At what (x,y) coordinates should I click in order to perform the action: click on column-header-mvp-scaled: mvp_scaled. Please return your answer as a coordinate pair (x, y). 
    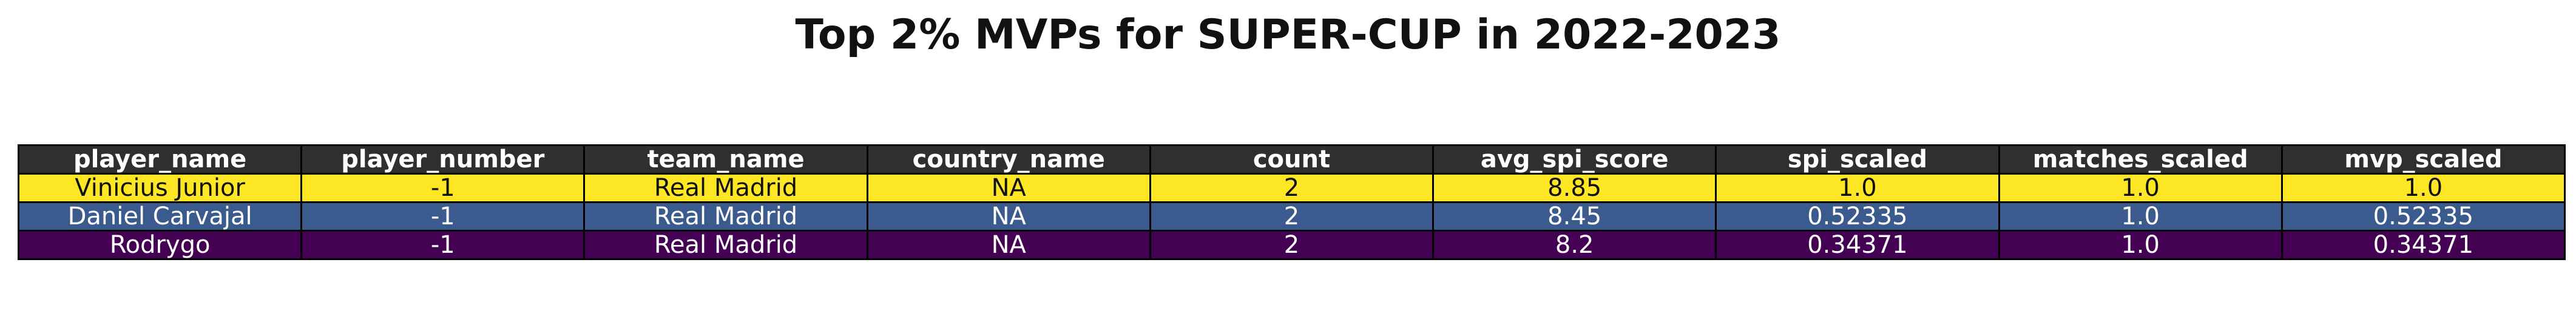
    Looking at the image, I should click on (2423, 159).